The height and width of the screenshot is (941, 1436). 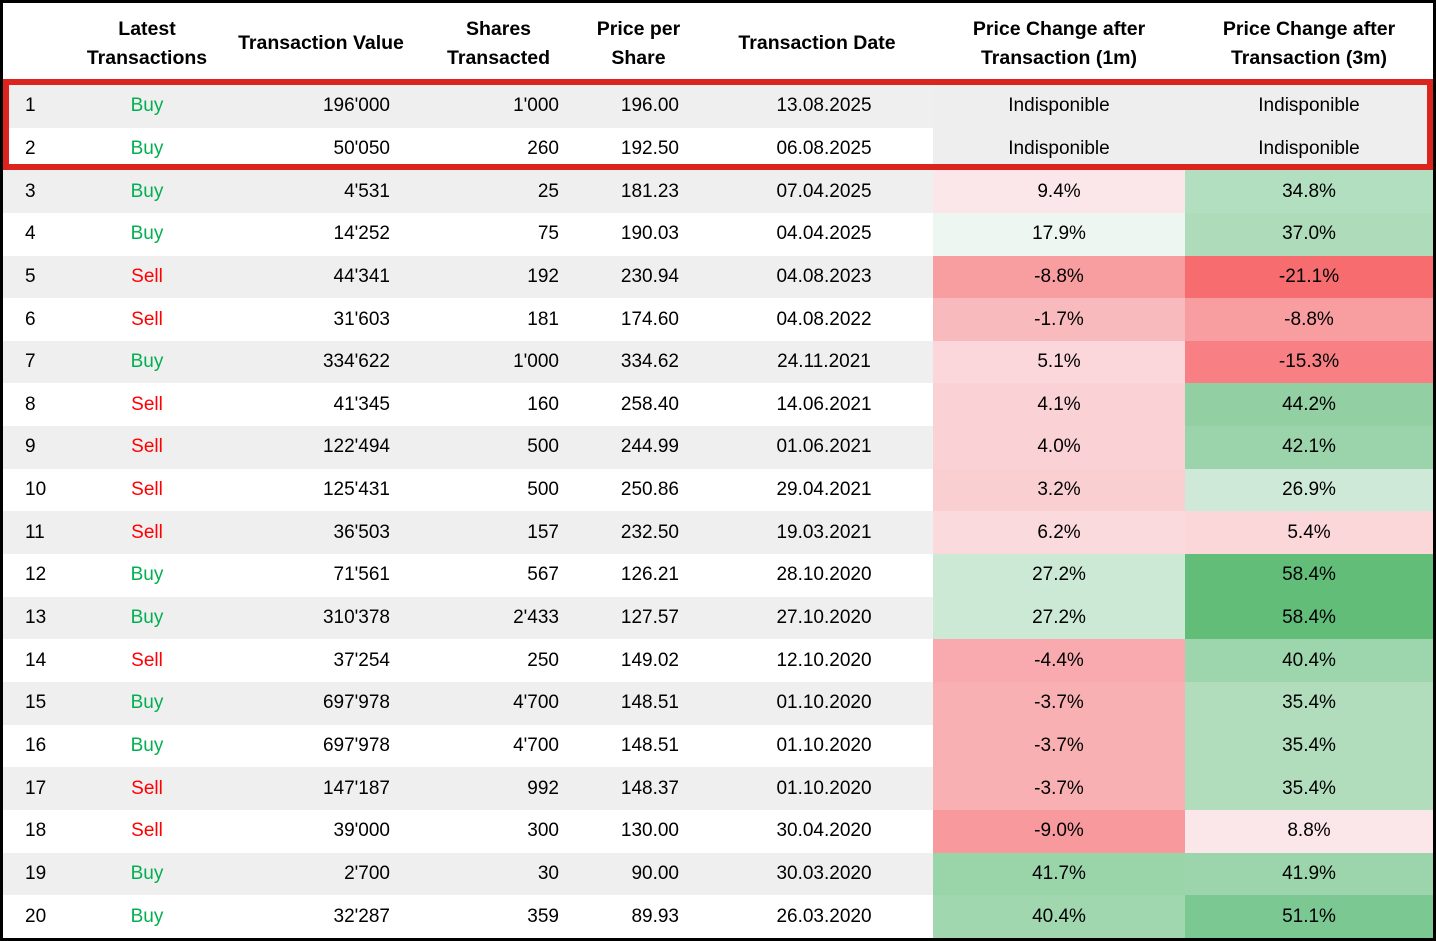 I want to click on transaction-value: 125'431, so click(x=356, y=490).